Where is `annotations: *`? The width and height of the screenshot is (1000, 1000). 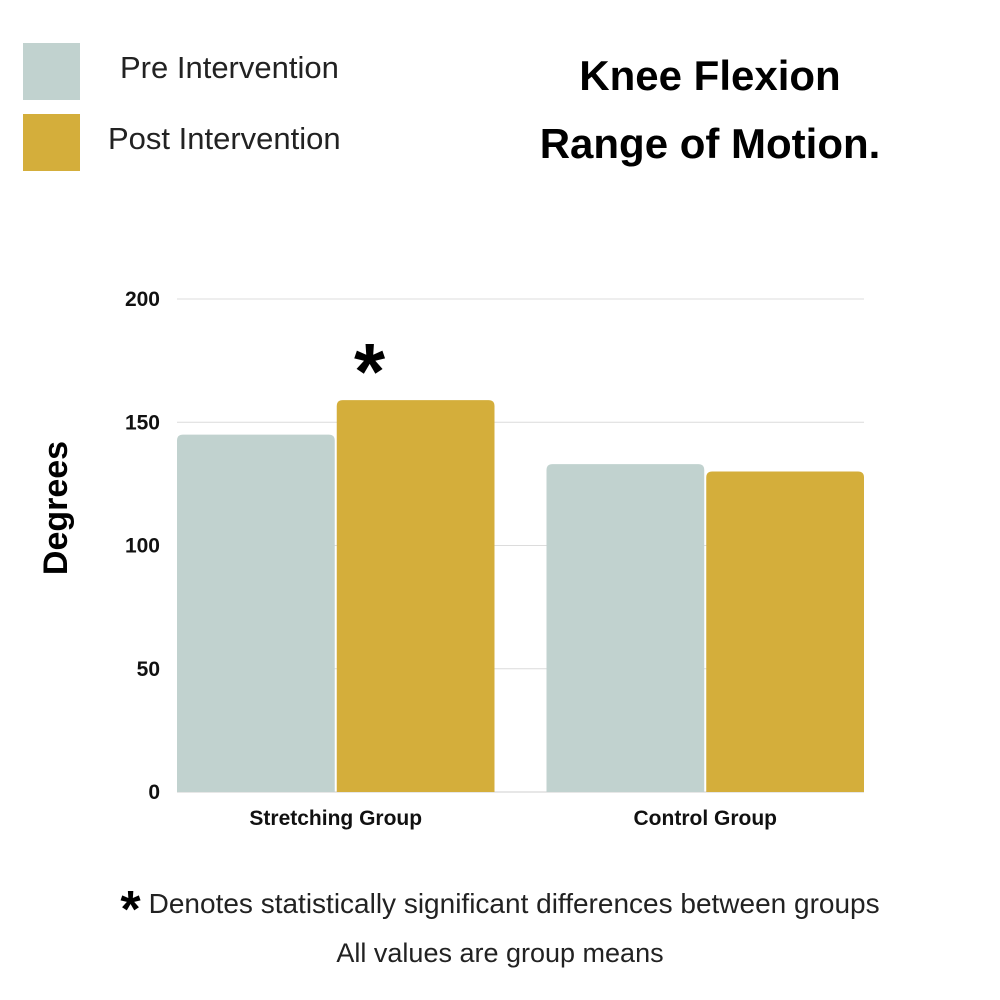
annotations: * is located at coordinates (370, 371).